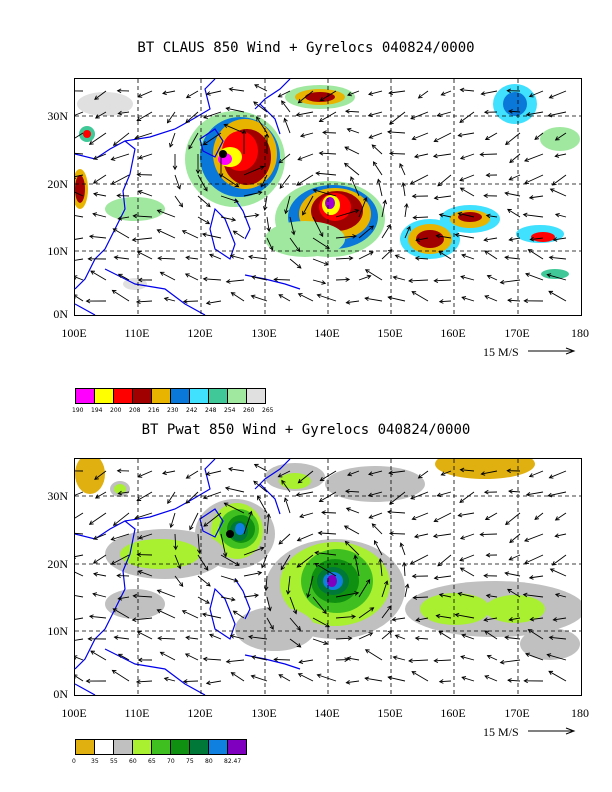  Describe the element at coordinates (580, 333) in the screenshot. I see `panel1-lon-180: 180` at that location.